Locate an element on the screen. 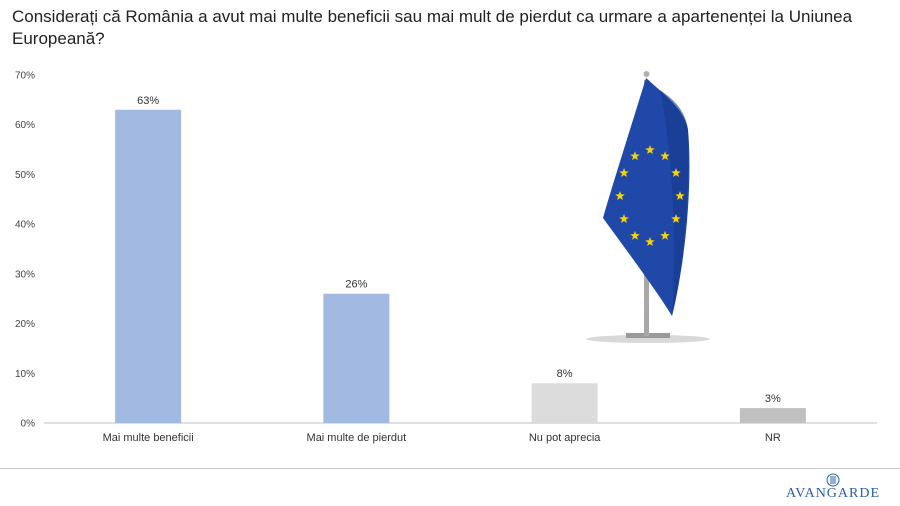 Image resolution: width=900 pixels, height=506 pixels. y-axis-ticks: 0% 10% 20% 30% 40% 50% 60% 70% is located at coordinates (25, 250).